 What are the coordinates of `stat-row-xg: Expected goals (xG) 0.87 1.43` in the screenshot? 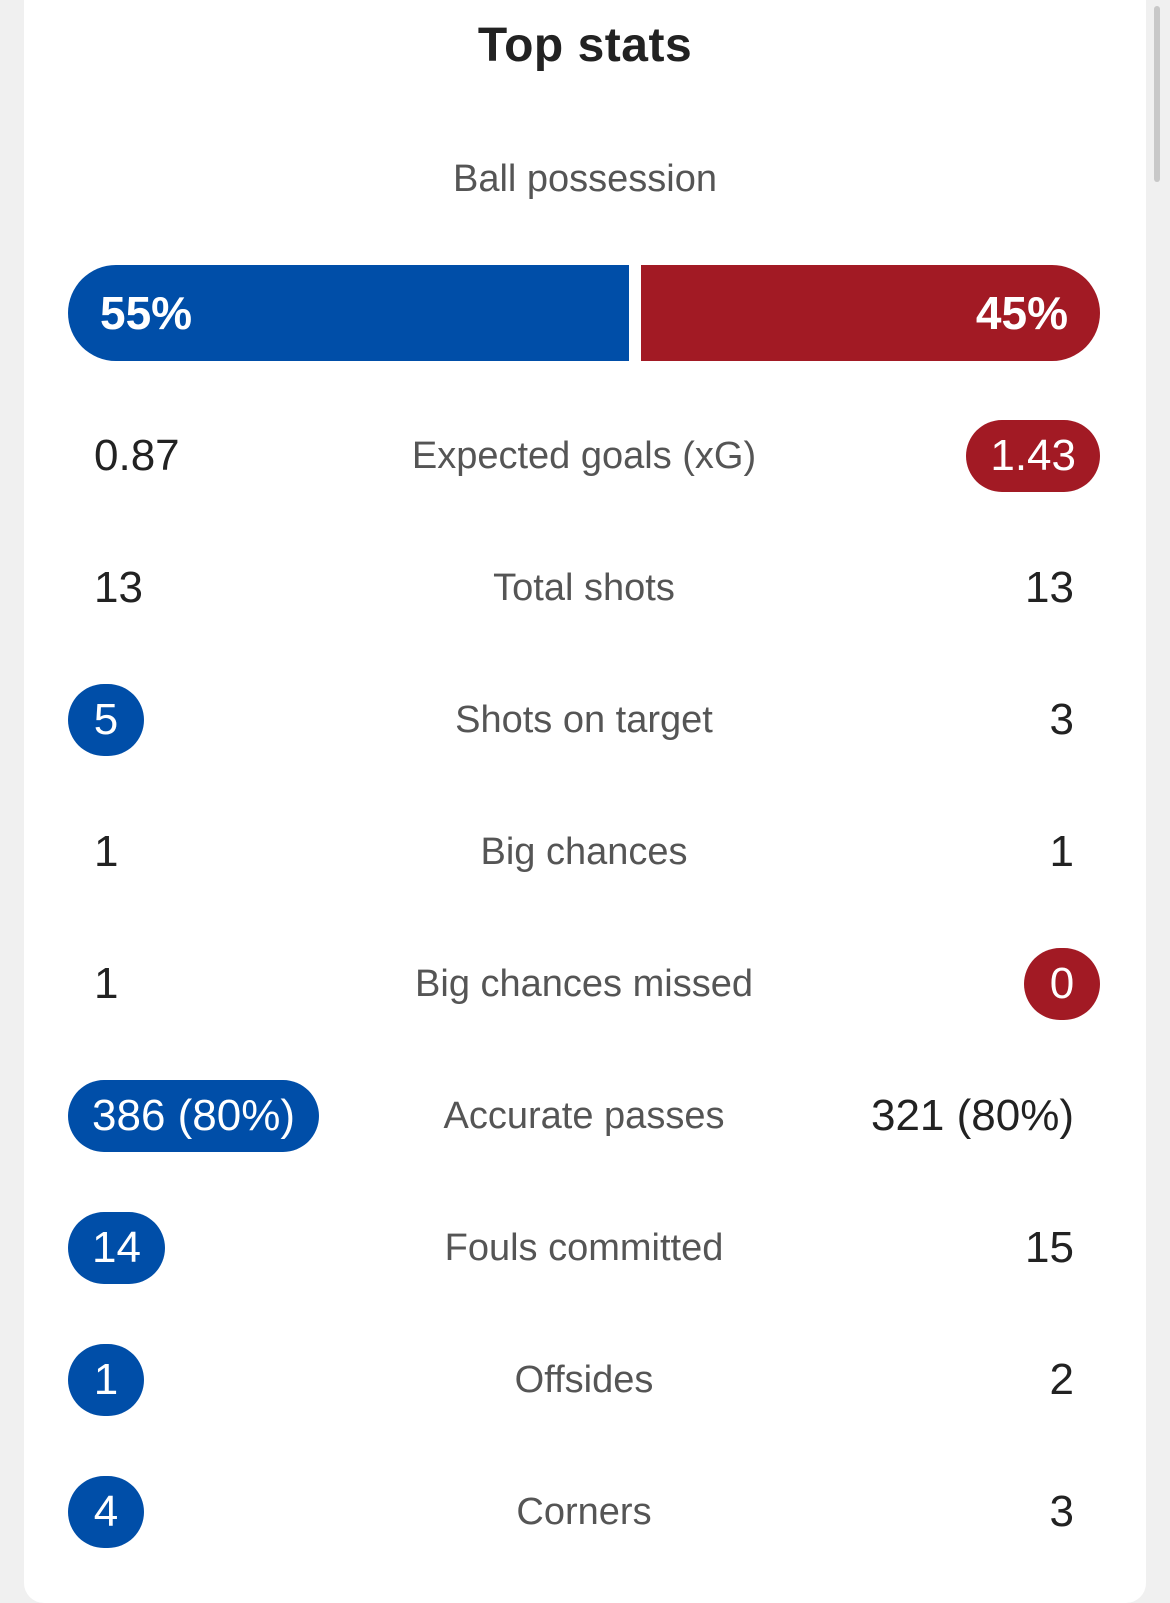 It's located at (584, 456).